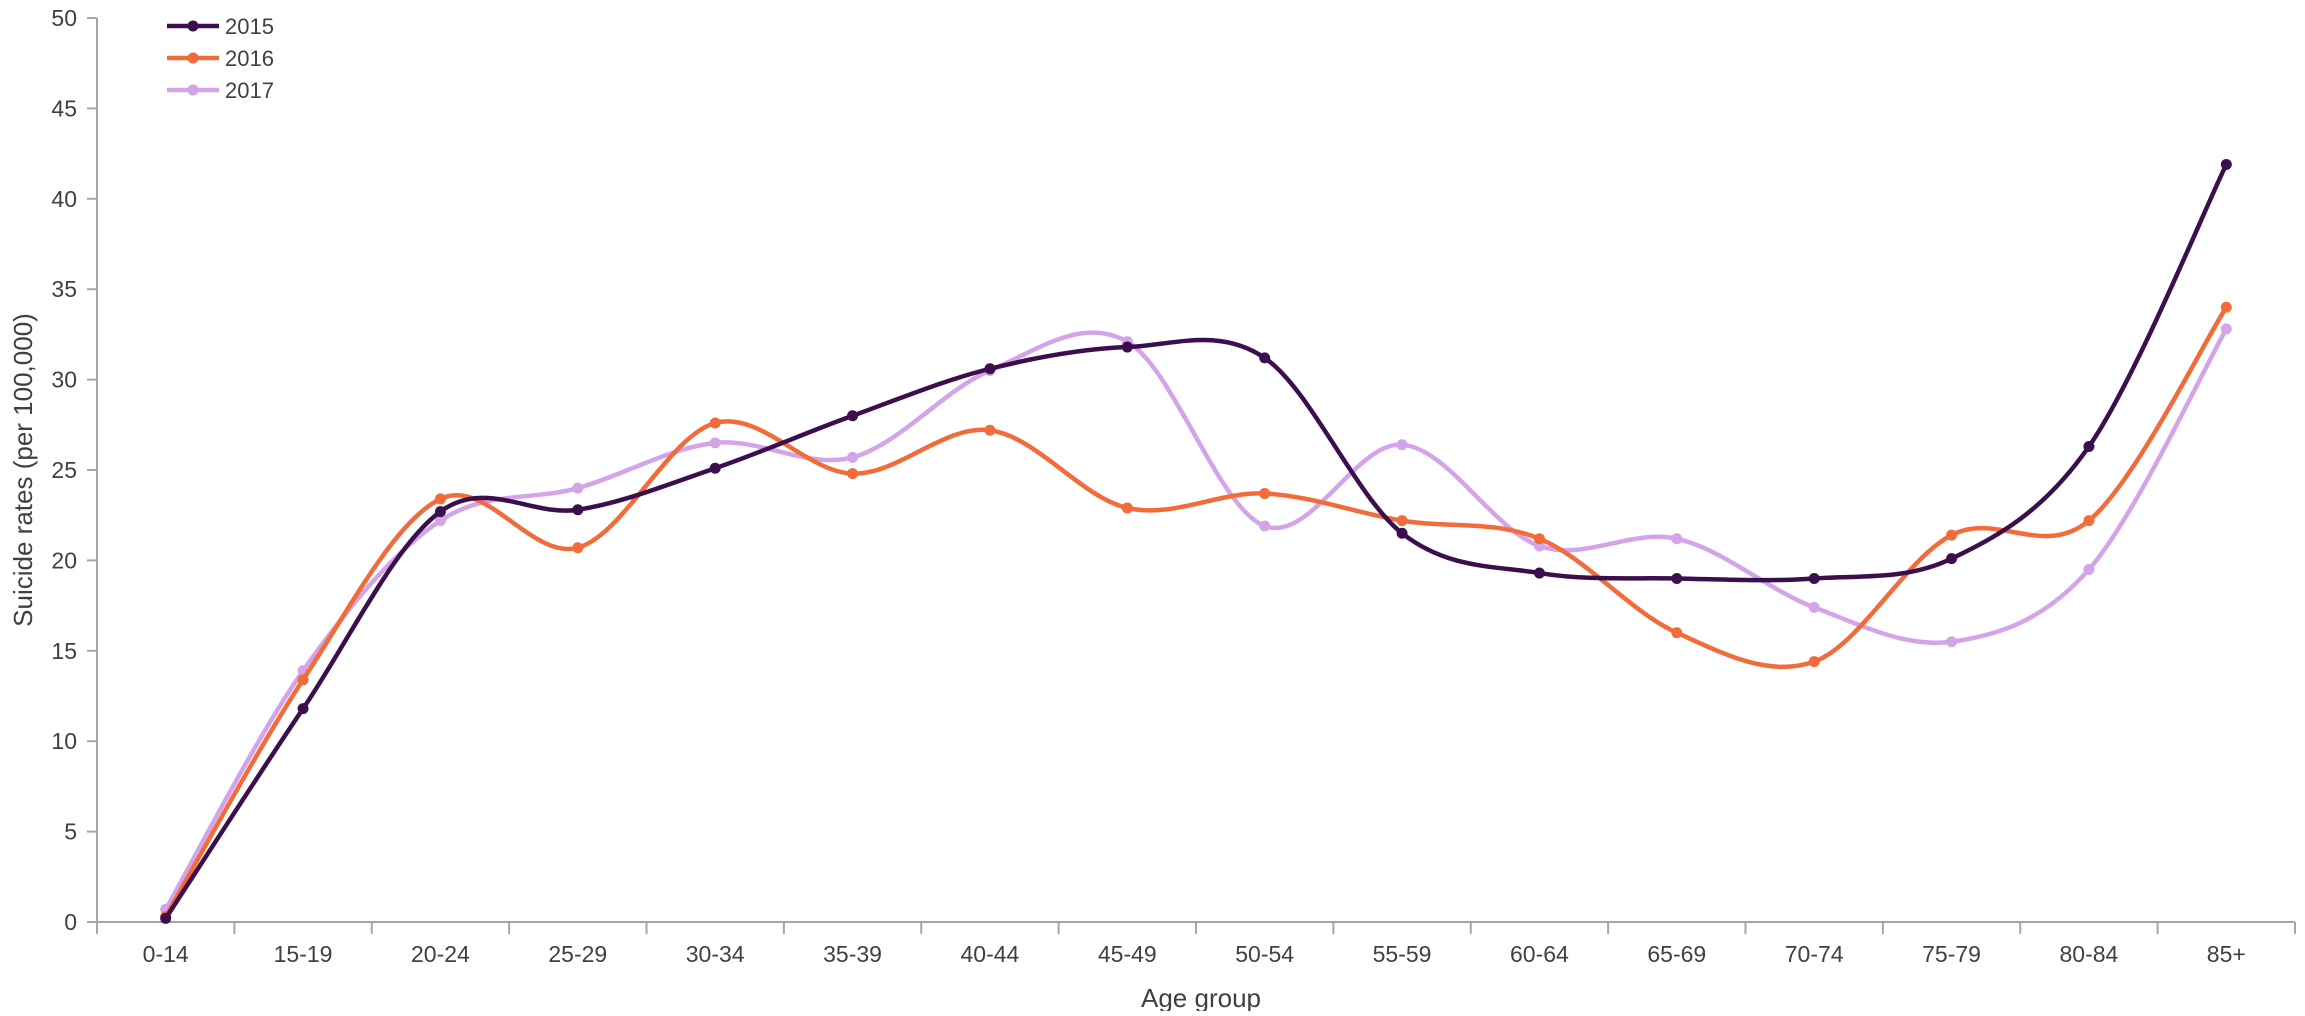 Image resolution: width=2305 pixels, height=1016 pixels. Describe the element at coordinates (64, 108) in the screenshot. I see `y-tick-label: 45` at that location.